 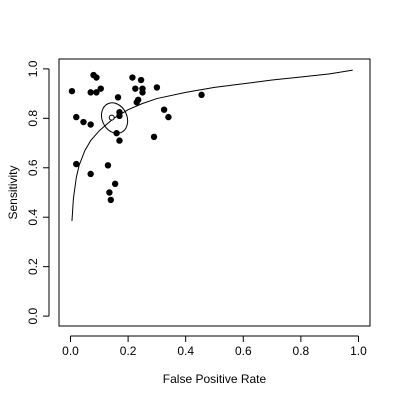 I want to click on y-axis-title: Sensitivity, so click(x=13, y=192).